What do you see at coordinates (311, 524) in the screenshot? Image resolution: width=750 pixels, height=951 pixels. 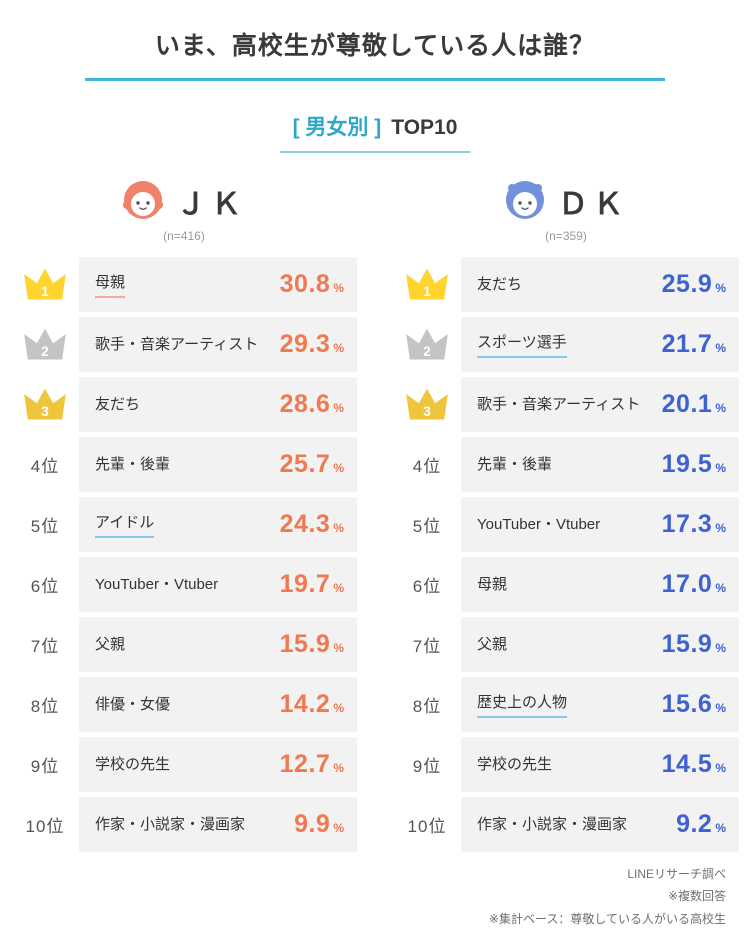 I see `percent-value: 24.3%` at bounding box center [311, 524].